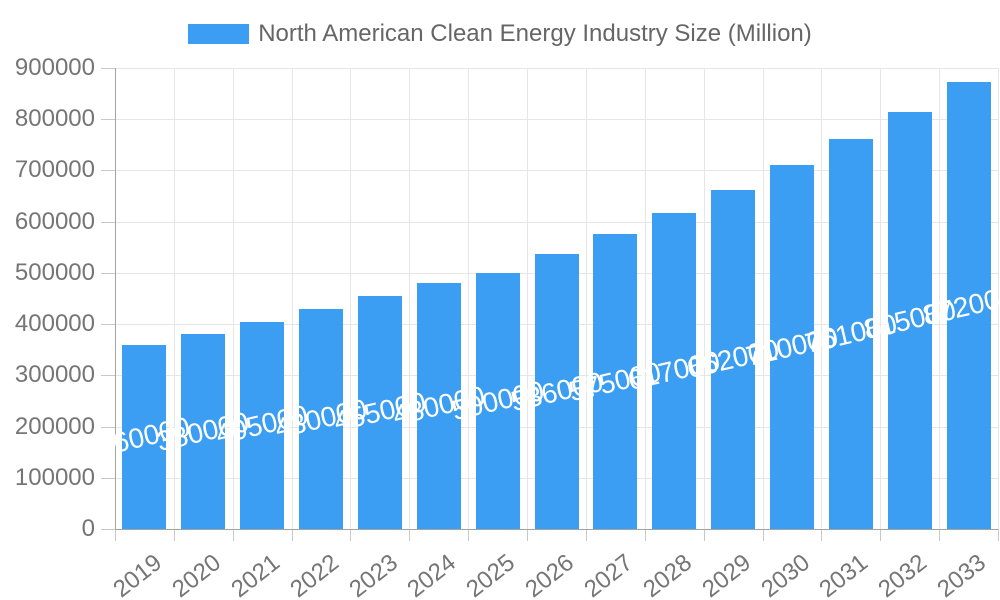 The width and height of the screenshot is (1000, 600). I want to click on y-axis-tick-label: 600000, so click(54, 221).